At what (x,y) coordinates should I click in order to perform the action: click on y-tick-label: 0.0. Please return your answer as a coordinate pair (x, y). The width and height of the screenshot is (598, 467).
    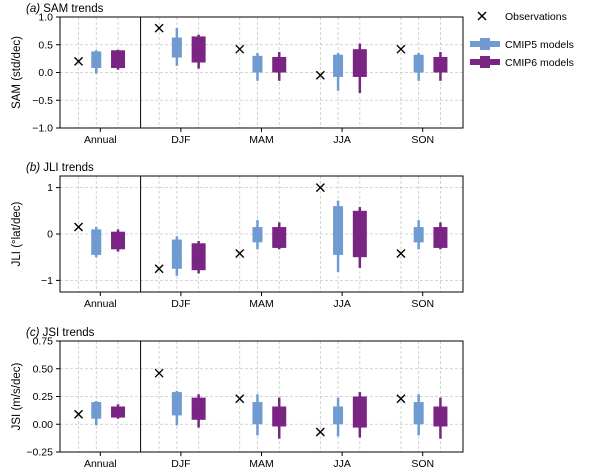
    Looking at the image, I should click on (45, 73).